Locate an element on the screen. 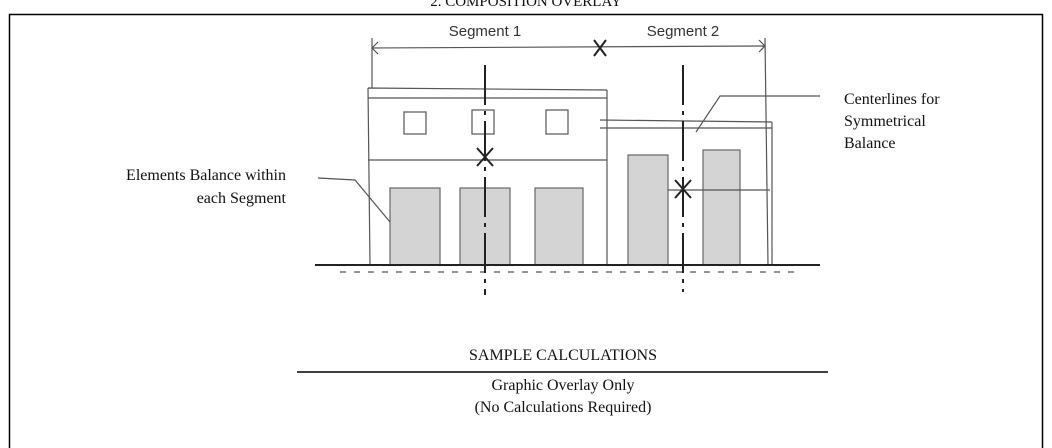 The width and height of the screenshot is (1052, 448). footer-heading: SAMPLE CALCULATIONS is located at coordinates (563, 355).